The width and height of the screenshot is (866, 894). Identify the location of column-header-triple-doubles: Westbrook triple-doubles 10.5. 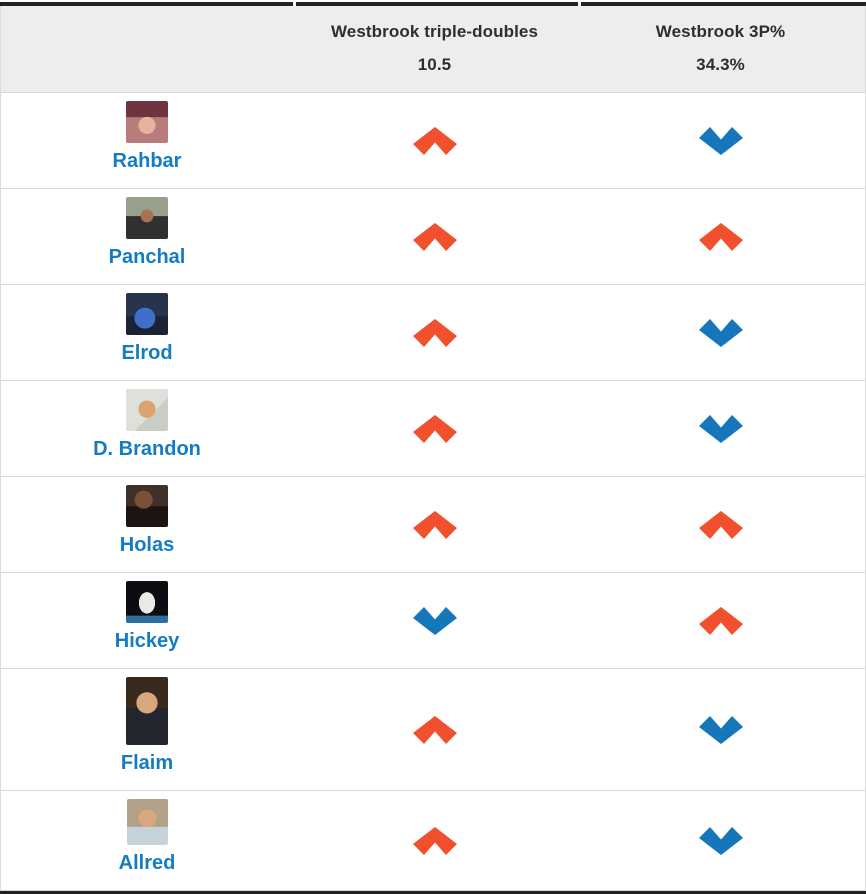
(434, 48).